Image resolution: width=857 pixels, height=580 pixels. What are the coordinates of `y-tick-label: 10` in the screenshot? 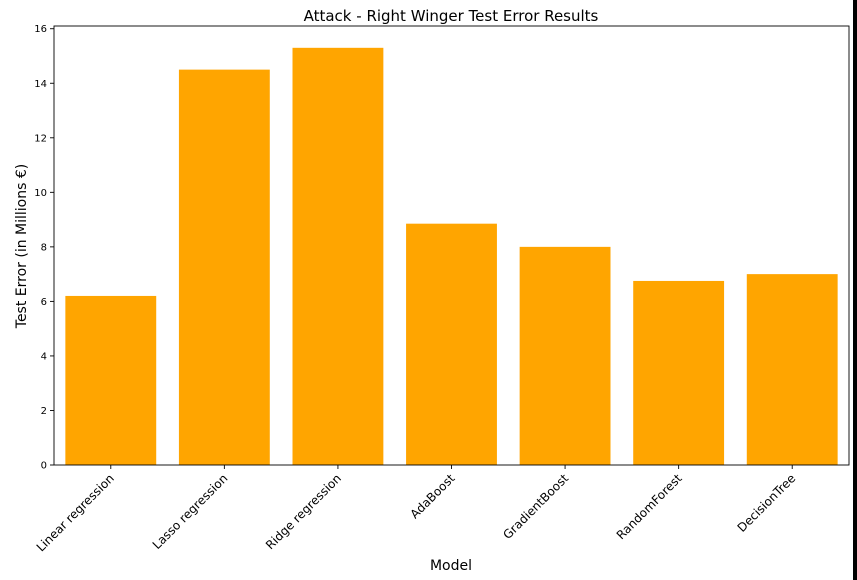 It's located at (40, 193).